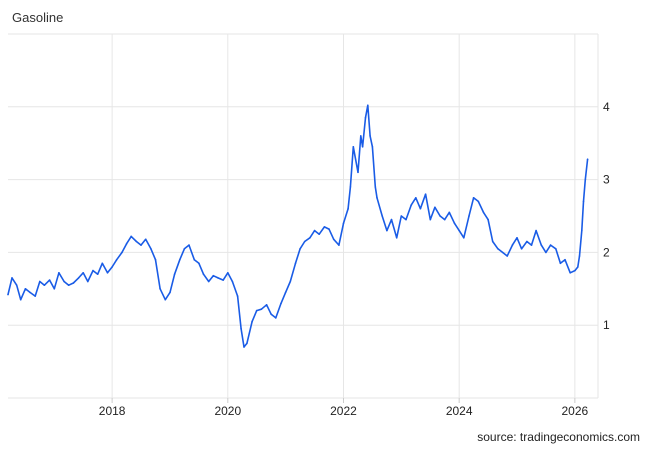 The height and width of the screenshot is (450, 650). What do you see at coordinates (343, 411) in the screenshot?
I see `x-tick-label-2022: 2022` at bounding box center [343, 411].